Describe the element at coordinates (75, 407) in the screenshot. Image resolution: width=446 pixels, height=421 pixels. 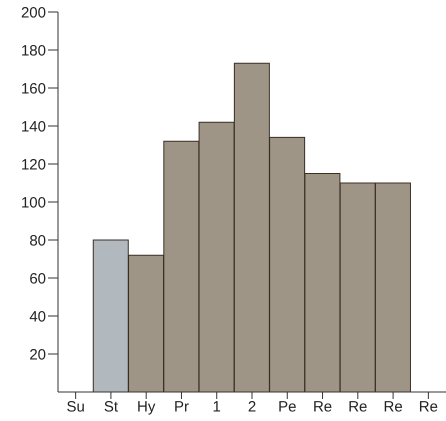
I see `x-tick-label: Su` at that location.